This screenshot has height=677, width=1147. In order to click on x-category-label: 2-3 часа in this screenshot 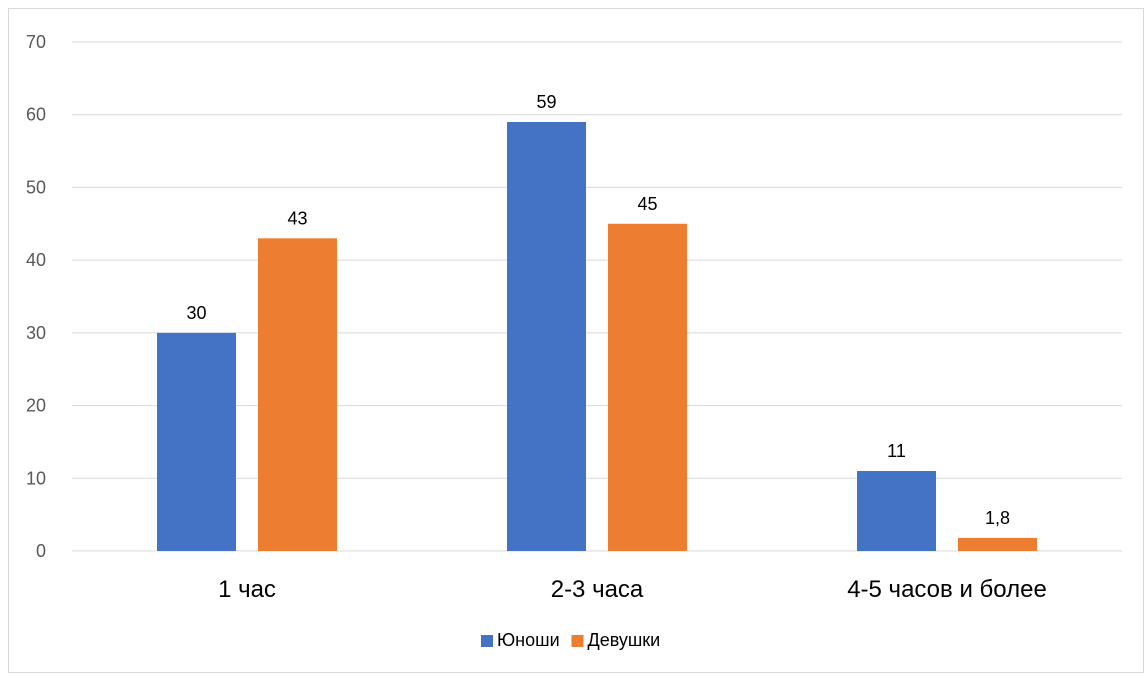, I will do `click(597, 589)`.